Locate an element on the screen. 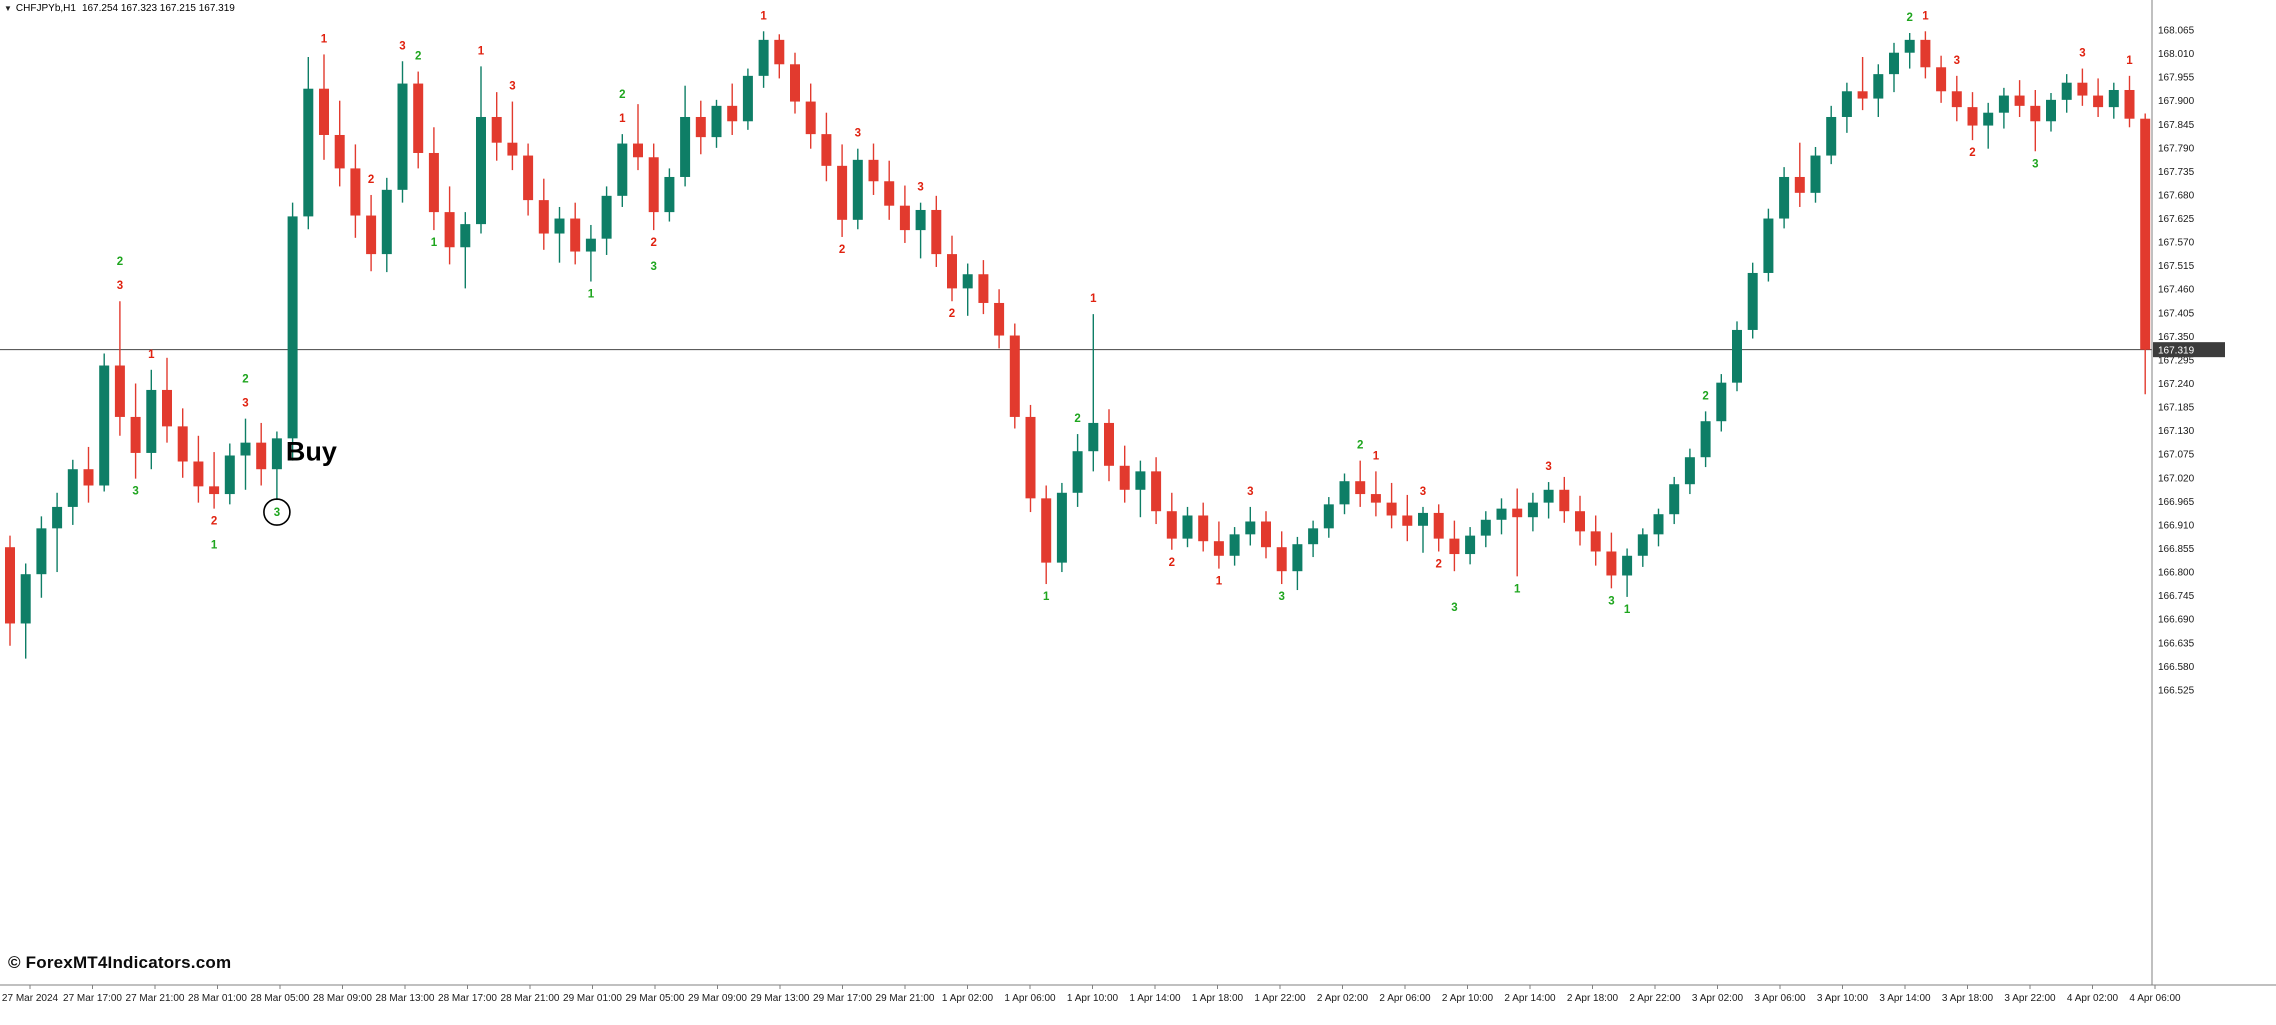 This screenshot has height=1025, width=2276. time-axis-label: 28 Mar 21:00 is located at coordinates (530, 998).